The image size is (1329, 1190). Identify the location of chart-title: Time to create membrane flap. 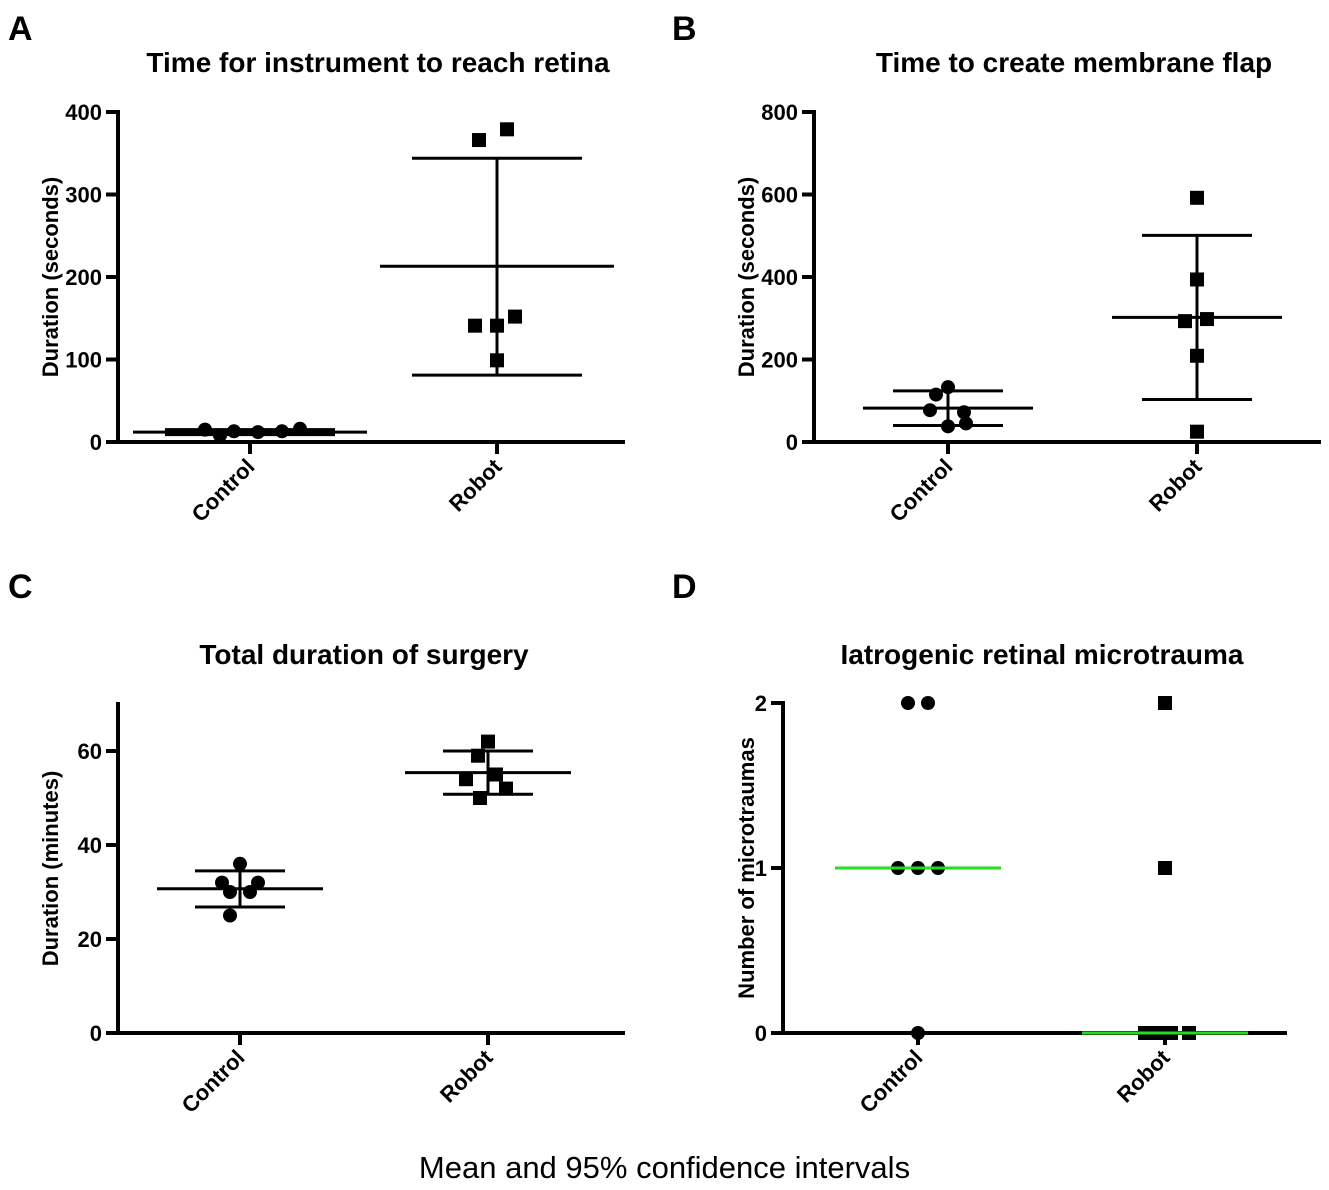
(1074, 62).